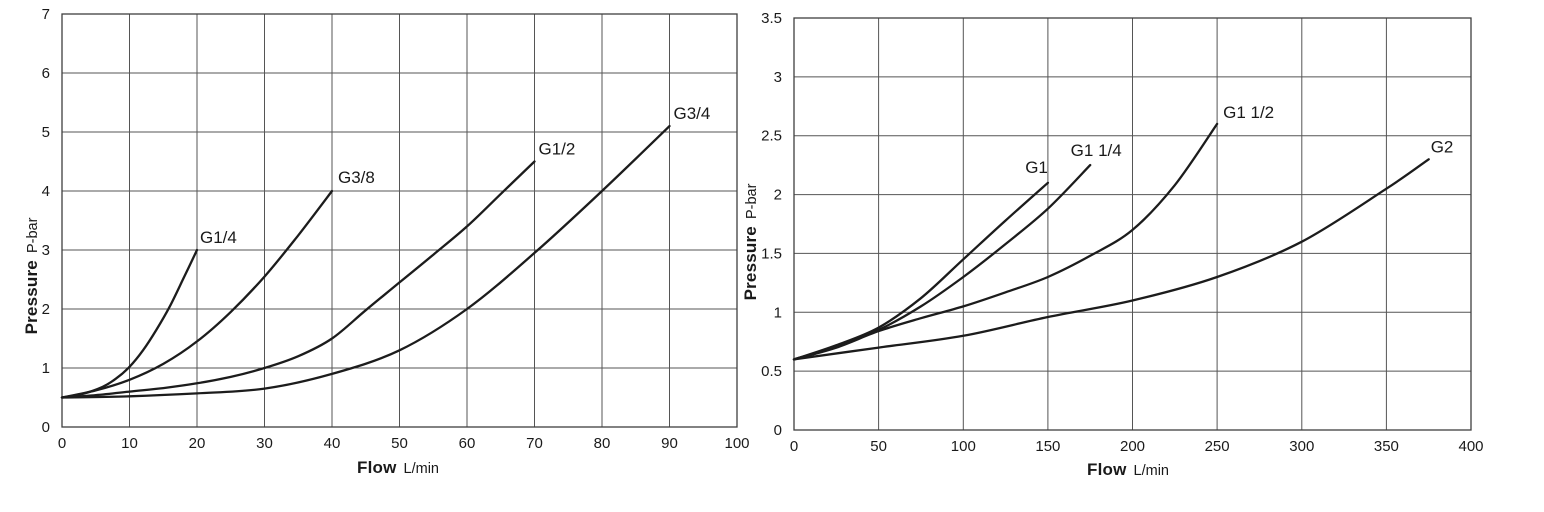 The height and width of the screenshot is (512, 1544). I want to click on curve-g1, so click(921, 271).